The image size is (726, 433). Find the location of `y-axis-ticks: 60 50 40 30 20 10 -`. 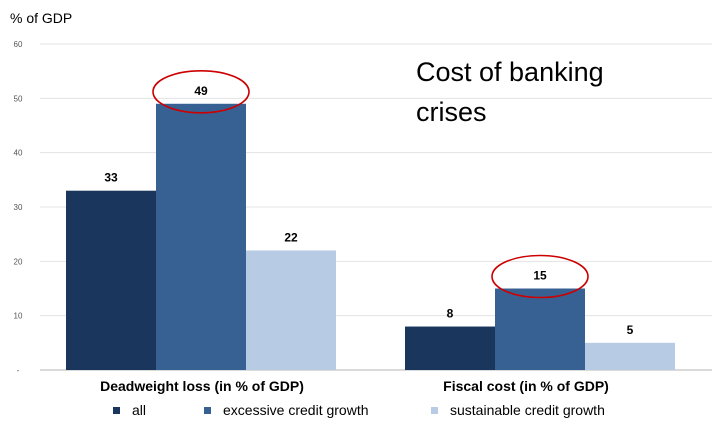

y-axis-ticks: 60 50 40 30 20 10 - is located at coordinates (18, 207).